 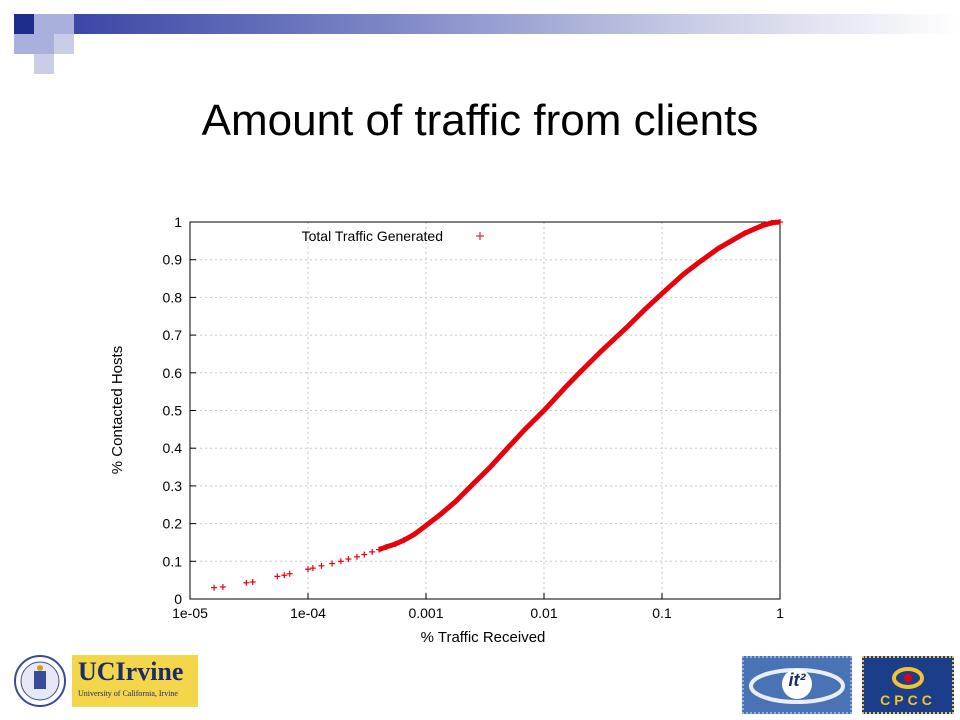 What do you see at coordinates (128, 693) in the screenshot?
I see `ucirvine-subtitle: University of California, Irvine` at bounding box center [128, 693].